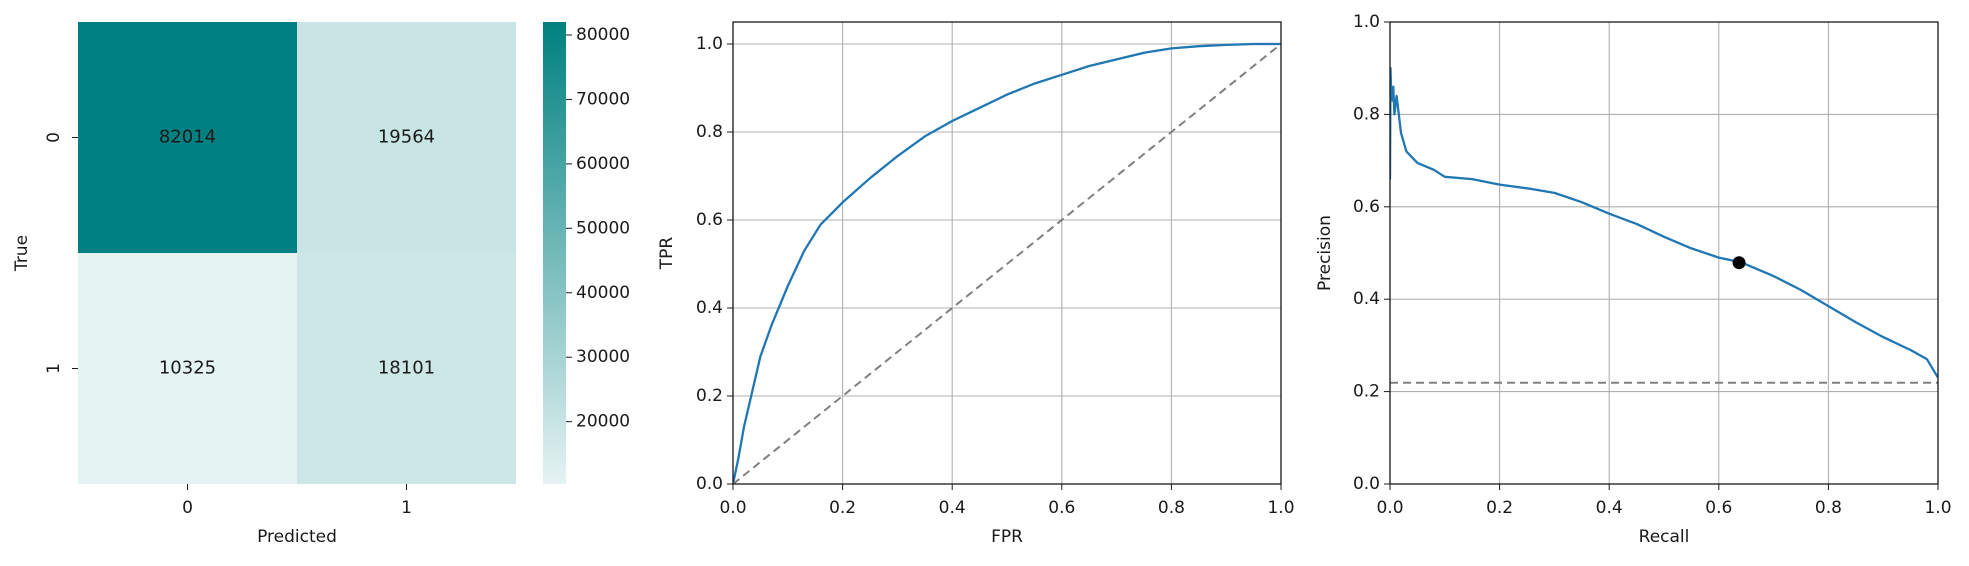  Describe the element at coordinates (1739, 263) in the screenshot. I see `threshold-point-marker` at that location.